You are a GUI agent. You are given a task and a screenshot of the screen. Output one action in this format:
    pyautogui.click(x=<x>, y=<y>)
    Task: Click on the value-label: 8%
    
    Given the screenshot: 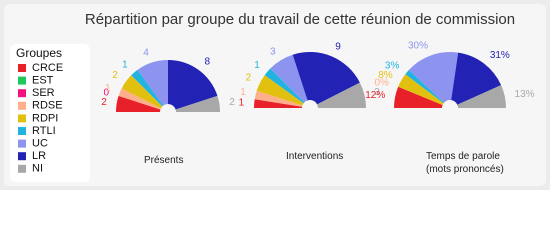 What is the action you would take?
    pyautogui.click(x=385, y=75)
    